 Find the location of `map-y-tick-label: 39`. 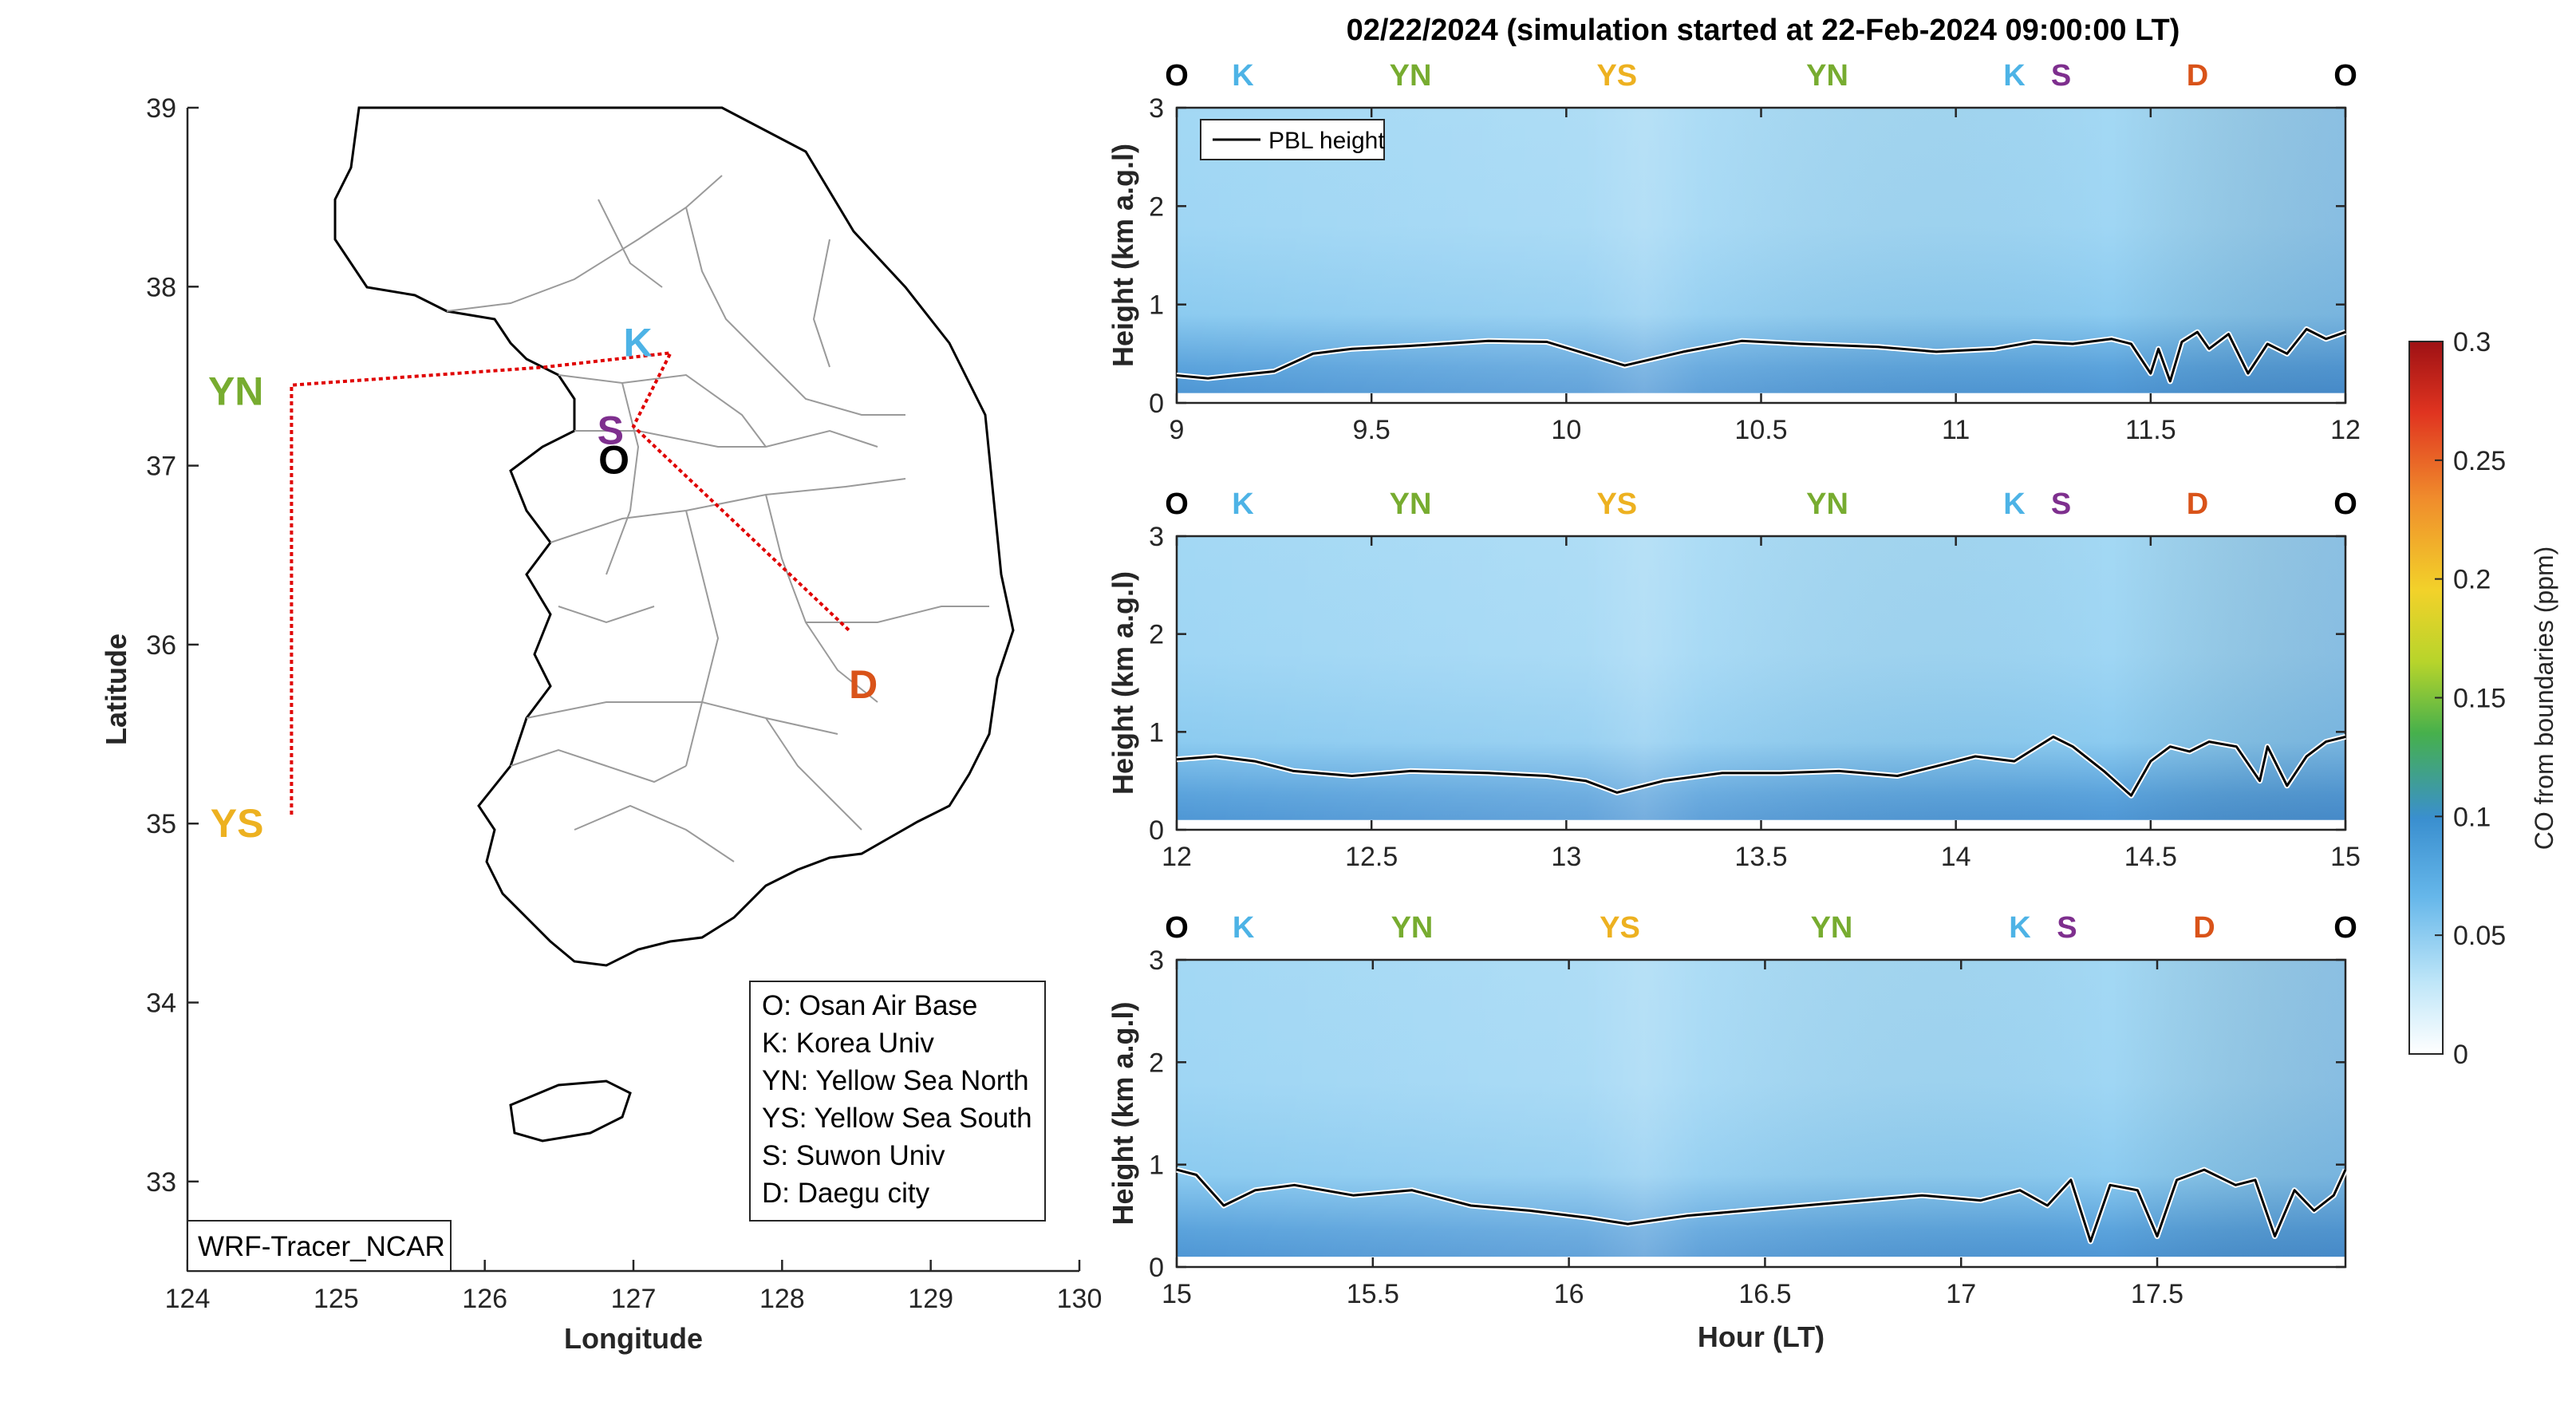

map-y-tick-label: 39 is located at coordinates (161, 108).